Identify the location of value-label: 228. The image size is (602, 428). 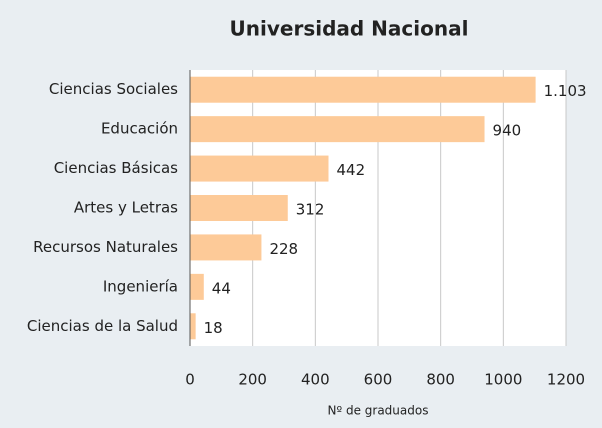
(283, 249).